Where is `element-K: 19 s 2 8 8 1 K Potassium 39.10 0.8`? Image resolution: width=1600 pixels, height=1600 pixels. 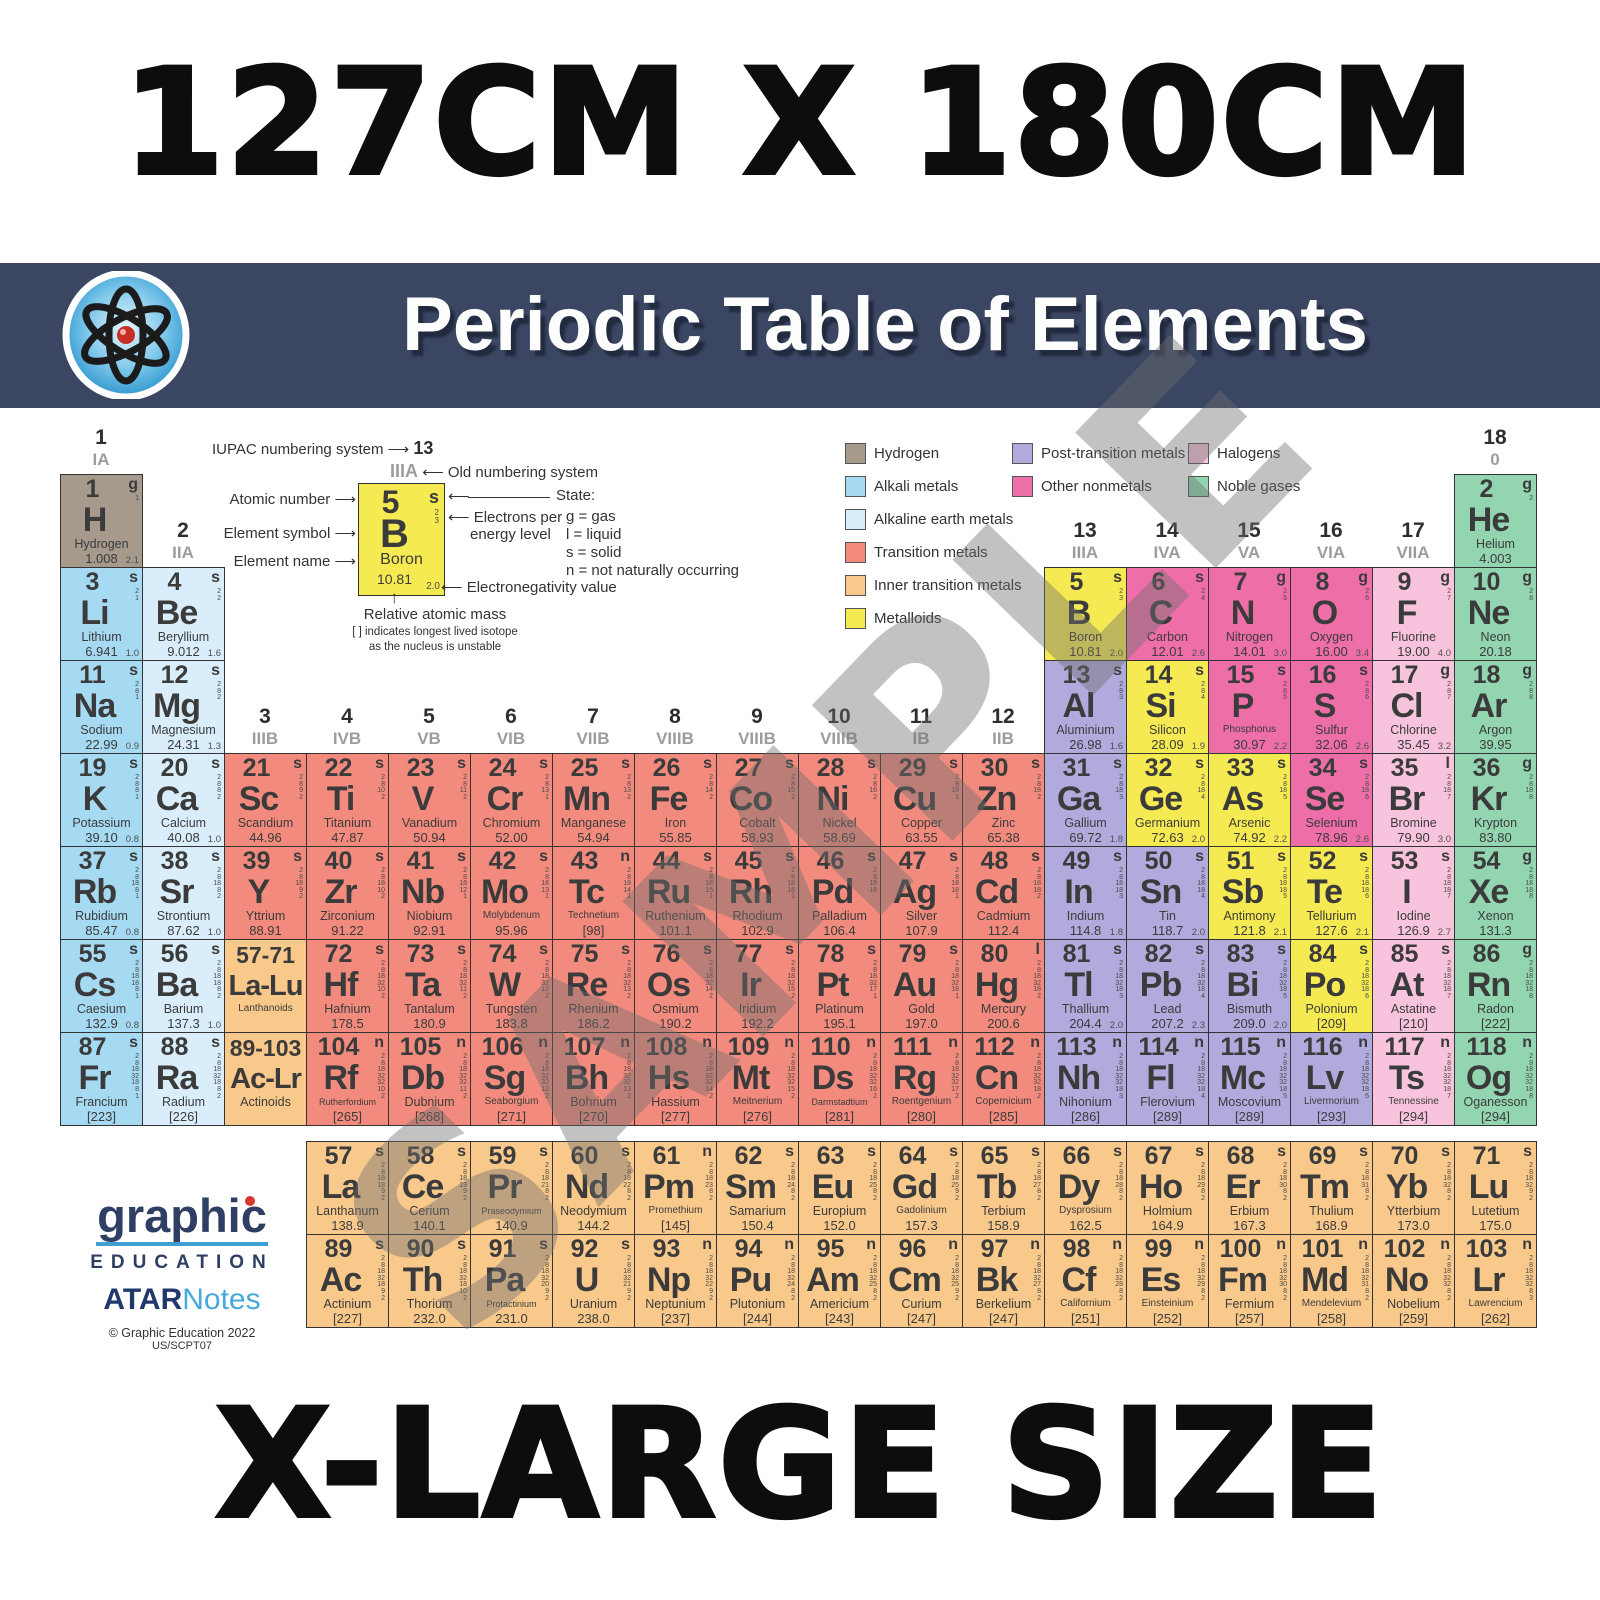
element-K: 19 s 2 8 8 1 K Potassium 39.10 0.8 is located at coordinates (101, 800).